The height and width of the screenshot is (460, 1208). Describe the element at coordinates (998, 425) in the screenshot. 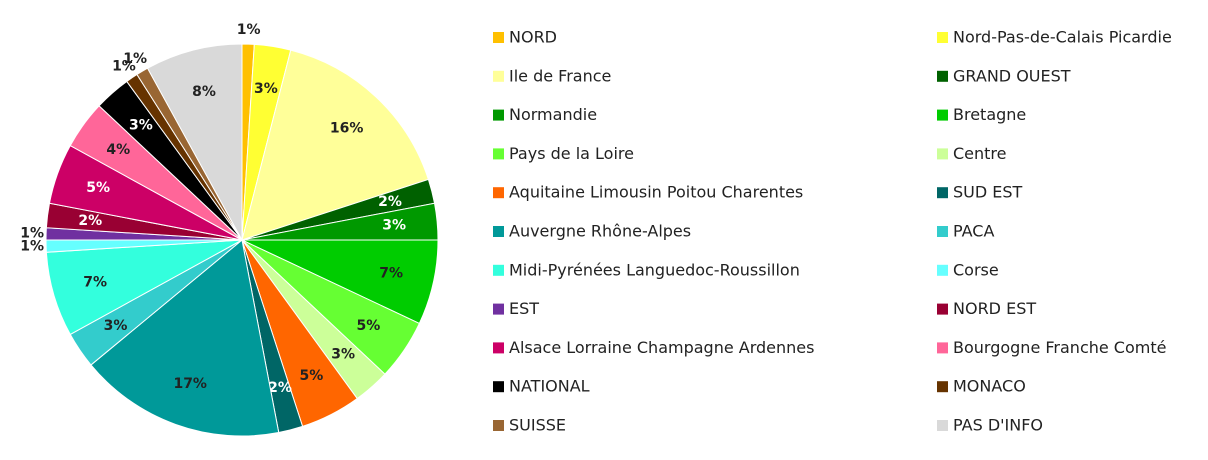

I see `legend-label: PAS D'INFO` at that location.